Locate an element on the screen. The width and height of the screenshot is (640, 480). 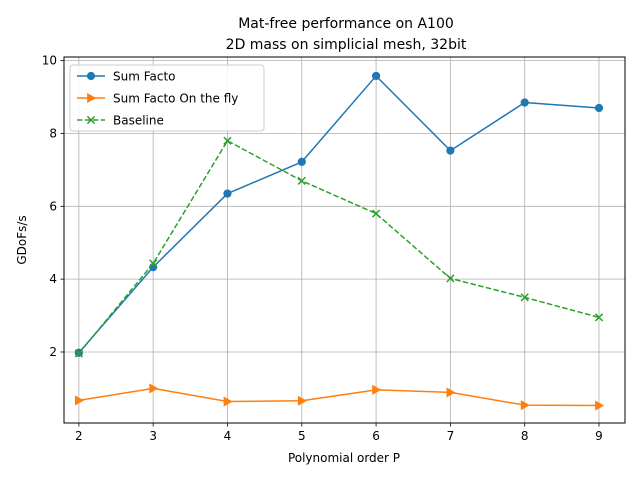
legend-item: Baseline is located at coordinates (120, 121).